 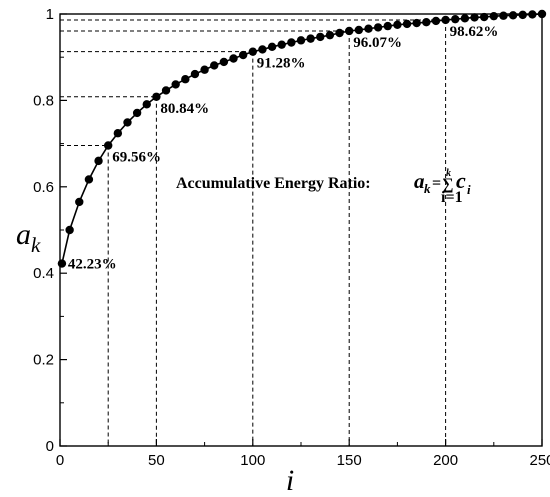 What do you see at coordinates (43, 187) in the screenshot?
I see `y-tick-label: 0.6` at bounding box center [43, 187].